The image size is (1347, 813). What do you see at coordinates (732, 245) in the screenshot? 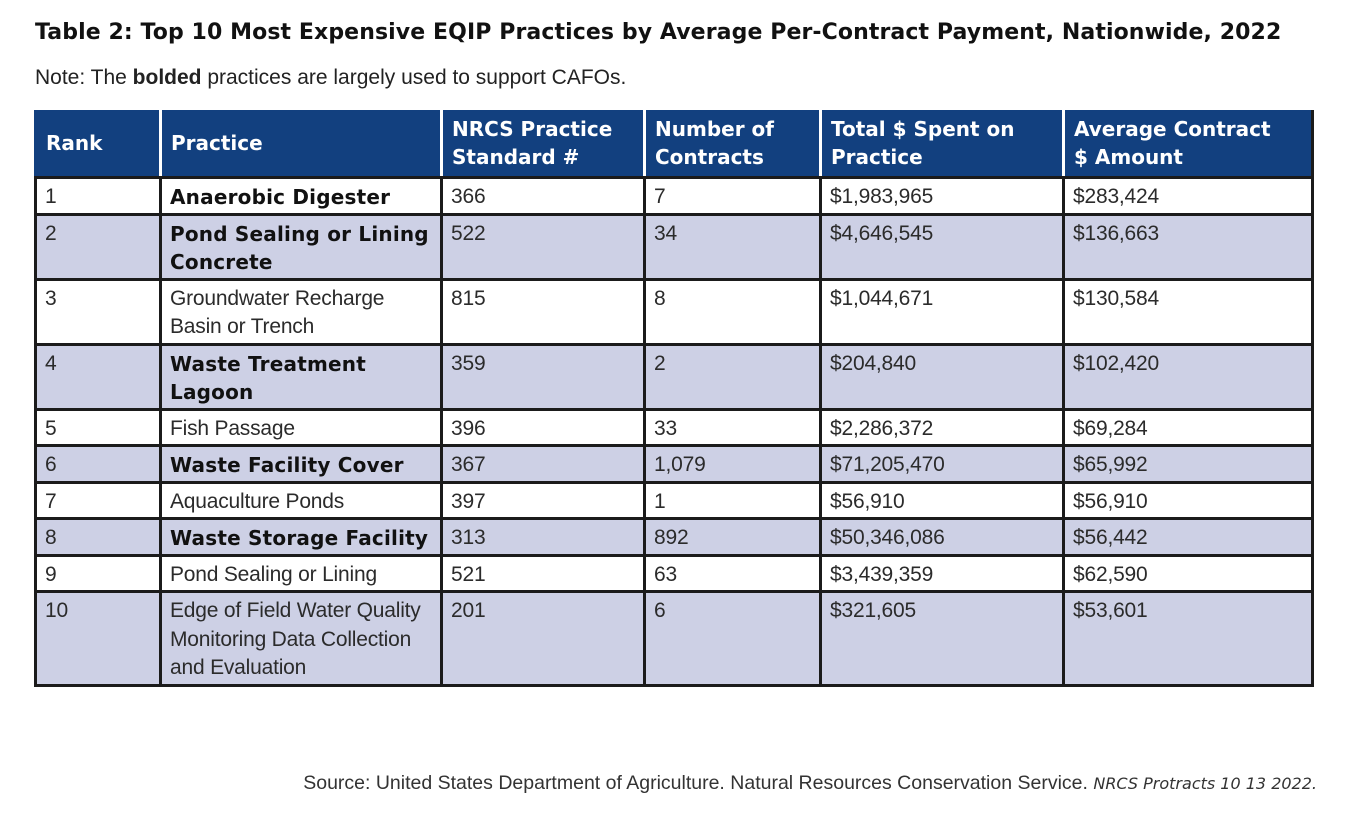
I see `cell-contracts: 34` at bounding box center [732, 245].